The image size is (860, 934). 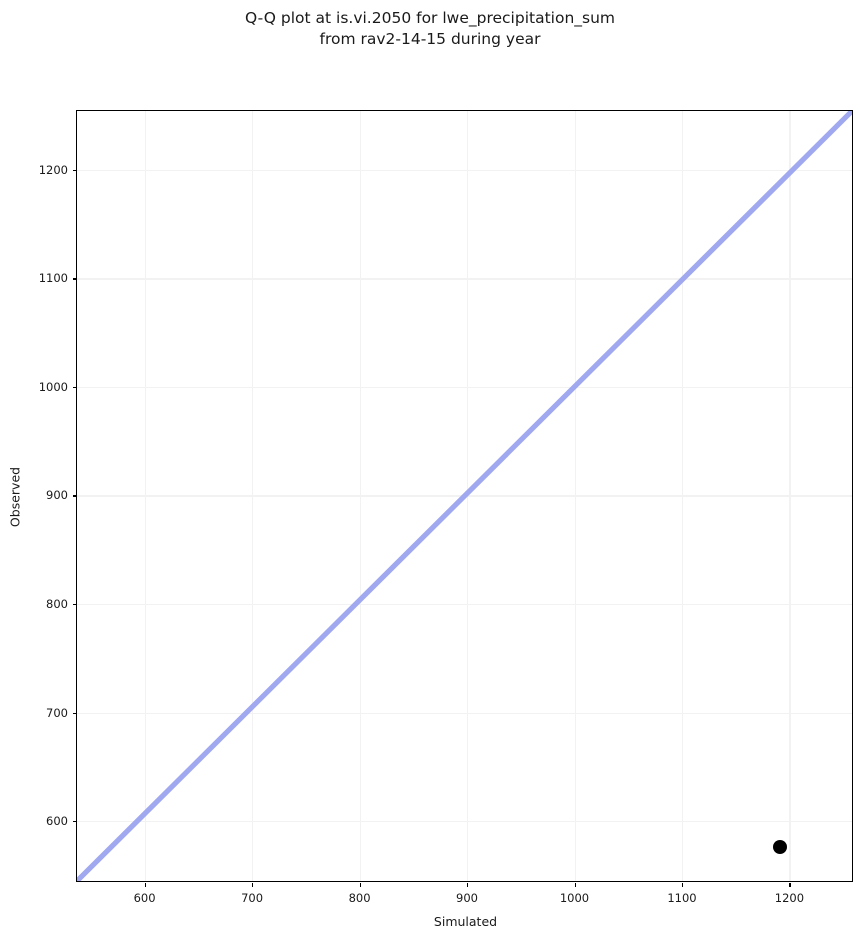 What do you see at coordinates (57, 604) in the screenshot?
I see `y-tick-label: 800` at bounding box center [57, 604].